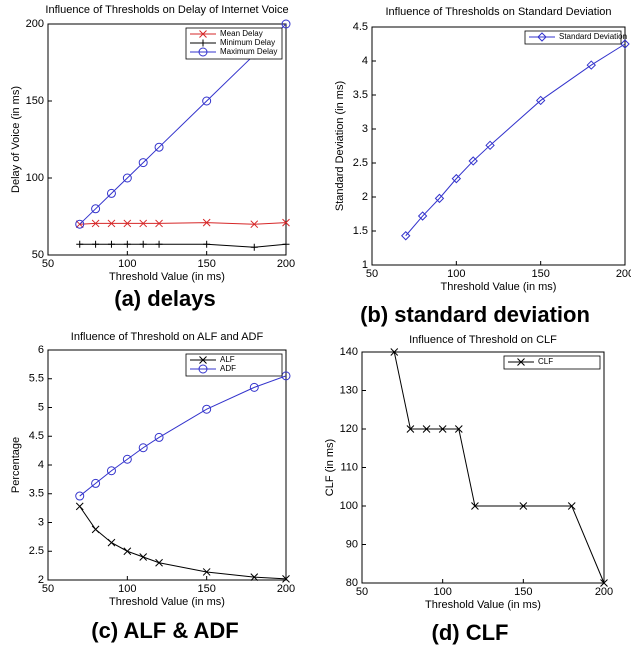 The width and height of the screenshot is (631, 648). What do you see at coordinates (349, 352) in the screenshot?
I see `y-tick-label: 140` at bounding box center [349, 352].